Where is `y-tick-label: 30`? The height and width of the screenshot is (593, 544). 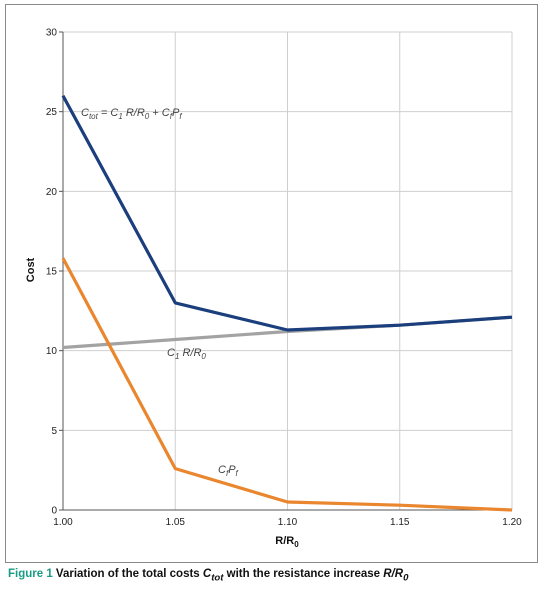
y-tick-label: 30 is located at coordinates (52, 33).